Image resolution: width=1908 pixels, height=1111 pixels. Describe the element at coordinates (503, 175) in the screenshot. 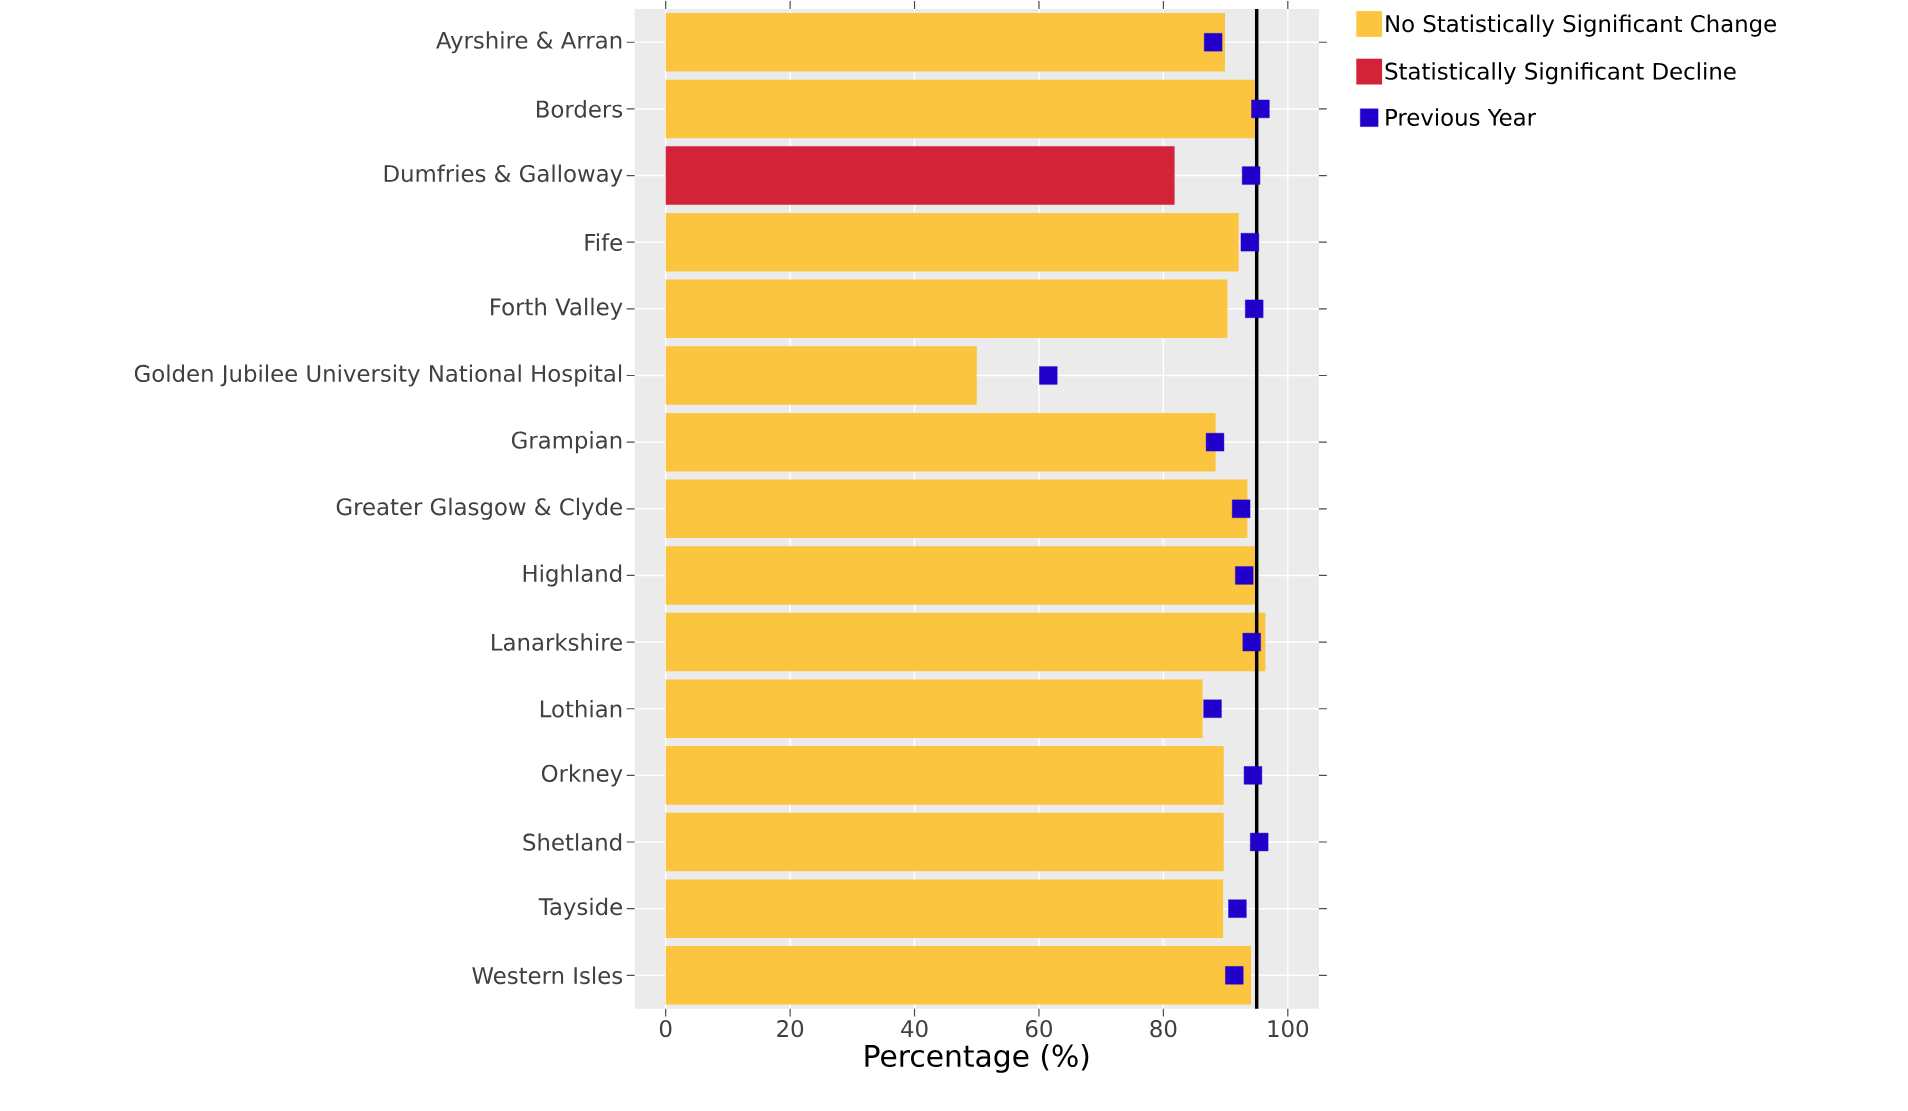

I see `y-tick-label: Dumfries & Galloway` at that location.